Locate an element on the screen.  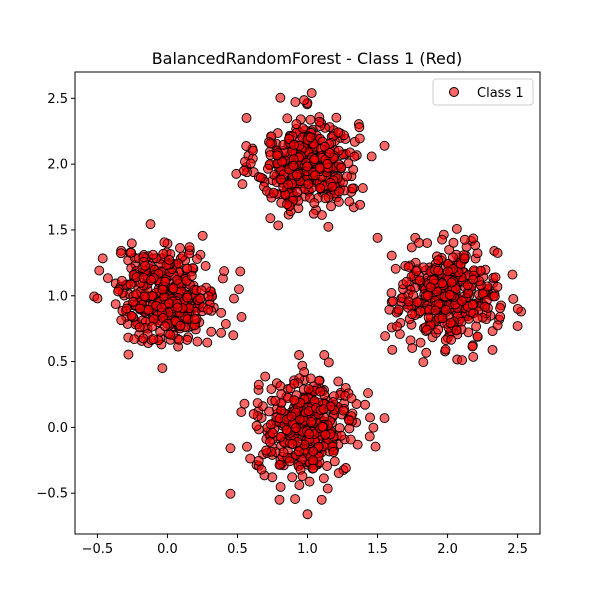
x-tick-label: 1.0 is located at coordinates (307, 549).